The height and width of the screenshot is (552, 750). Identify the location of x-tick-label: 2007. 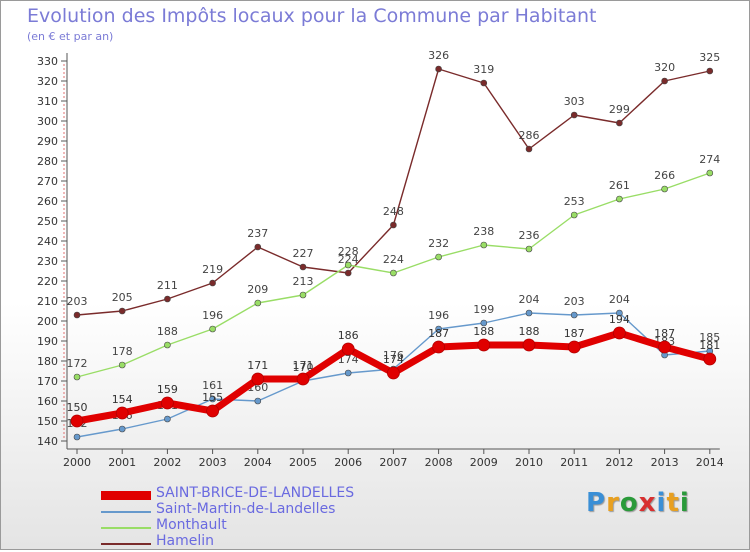
(393, 462).